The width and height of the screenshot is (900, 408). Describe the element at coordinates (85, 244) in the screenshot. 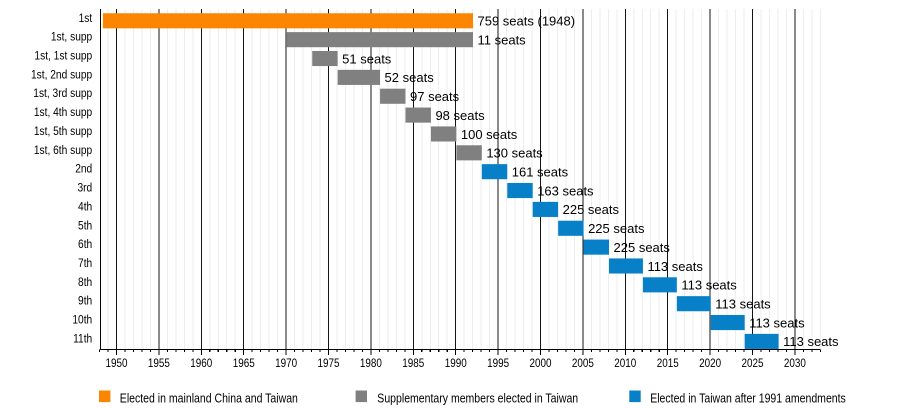

I see `svg-text: 6th` at that location.